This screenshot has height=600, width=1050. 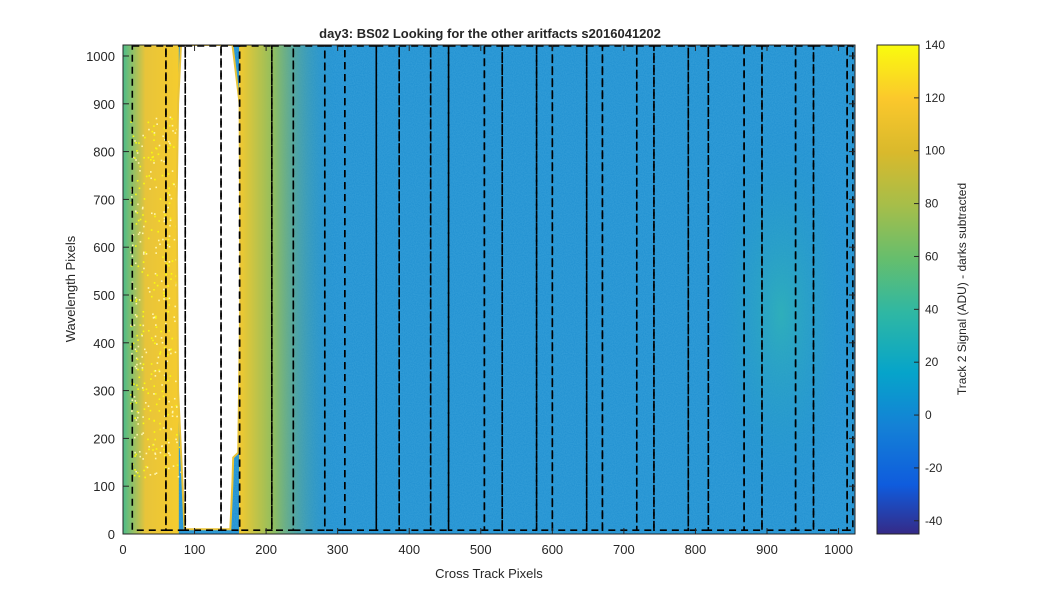 I want to click on colorbar-tick-label: -20, so click(x=934, y=468).